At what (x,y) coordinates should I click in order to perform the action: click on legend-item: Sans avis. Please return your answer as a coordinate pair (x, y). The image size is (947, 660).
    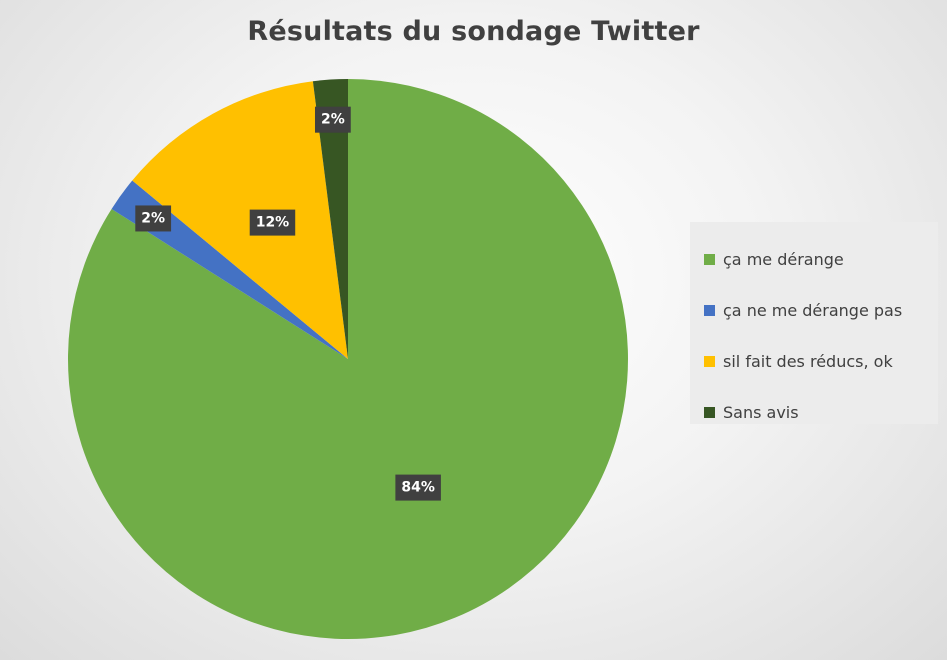
    Looking at the image, I should click on (821, 412).